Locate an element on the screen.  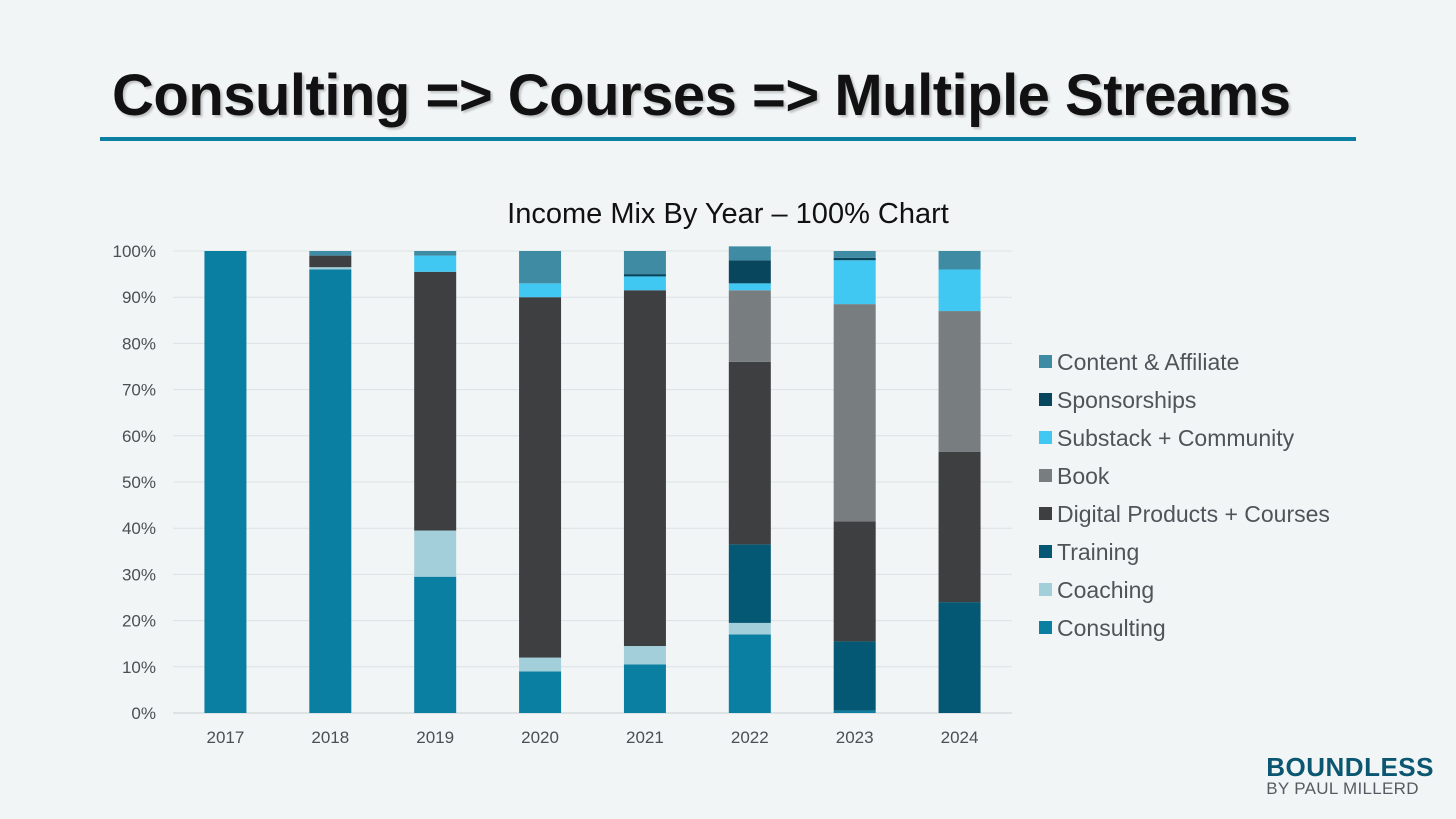
chart-y-axis: 0% 10% 20% 30% 40% 50% 60% 70% 80% 90% 100% is located at coordinates (134, 482).